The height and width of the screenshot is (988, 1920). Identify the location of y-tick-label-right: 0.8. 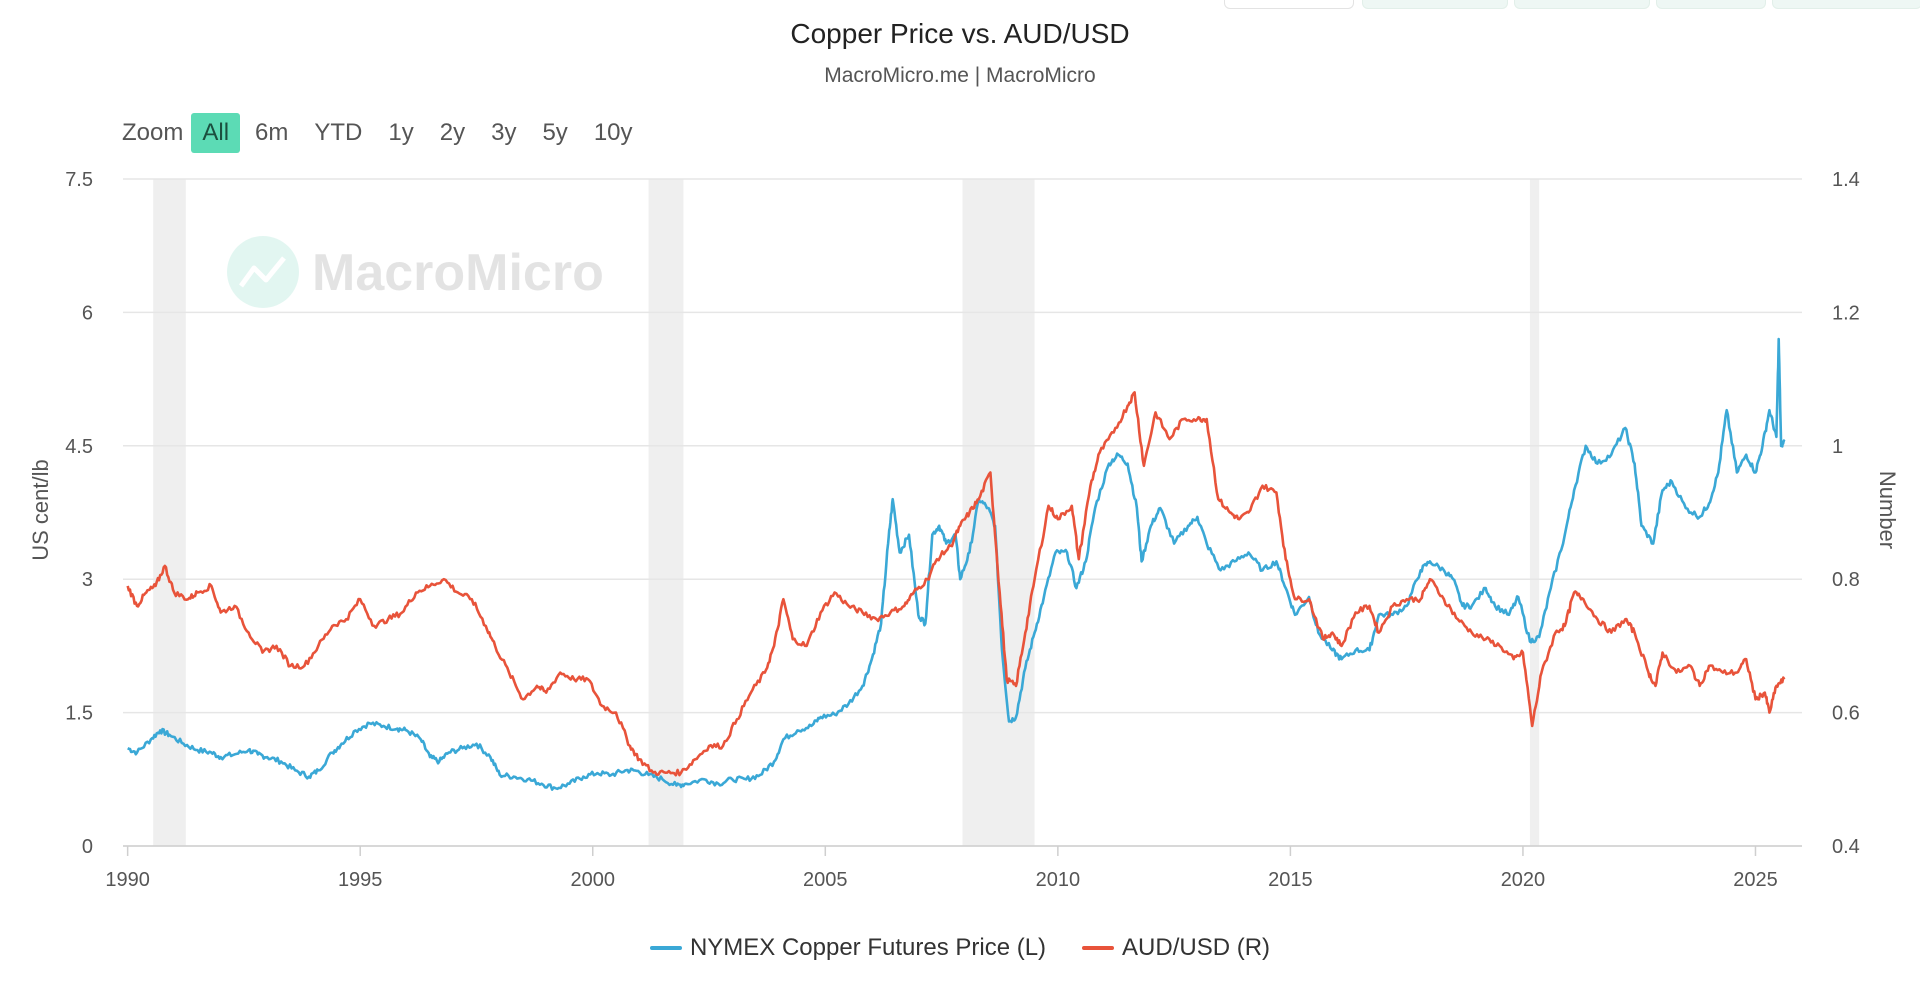
(1846, 580).